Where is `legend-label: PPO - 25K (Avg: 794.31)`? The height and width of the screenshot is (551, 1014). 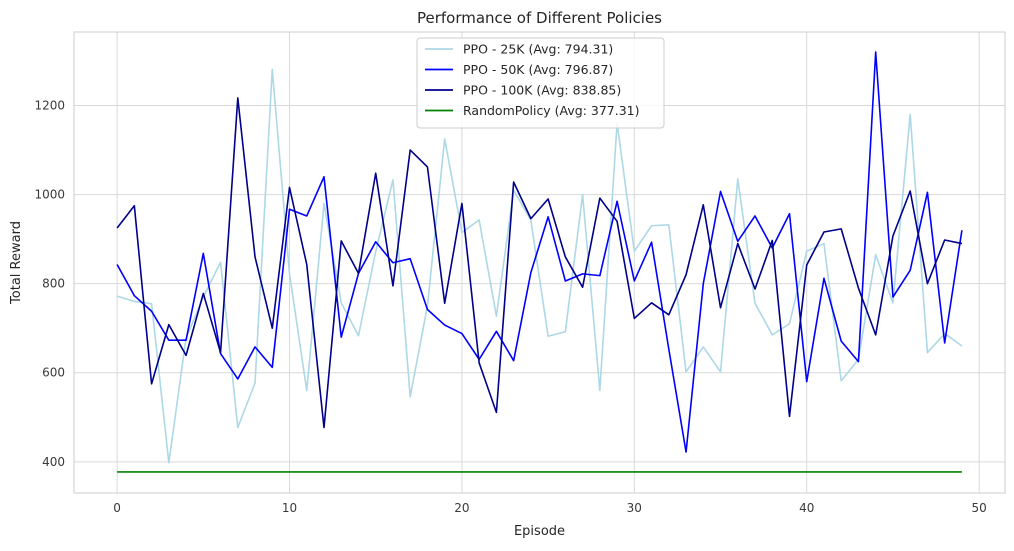
legend-label: PPO - 25K (Avg: 794.31) is located at coordinates (538, 49).